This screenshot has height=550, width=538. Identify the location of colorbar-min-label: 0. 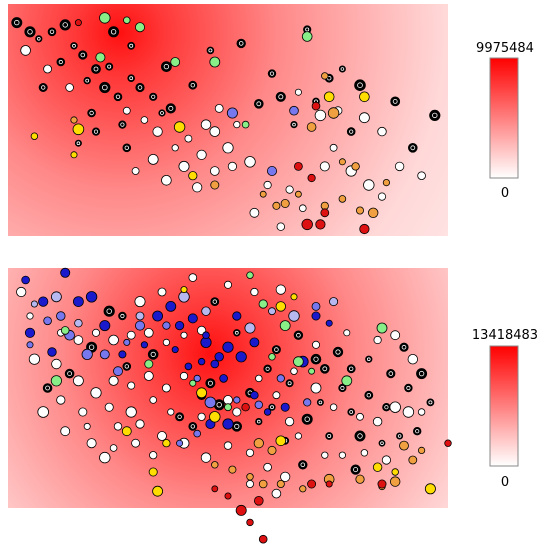
(505, 482).